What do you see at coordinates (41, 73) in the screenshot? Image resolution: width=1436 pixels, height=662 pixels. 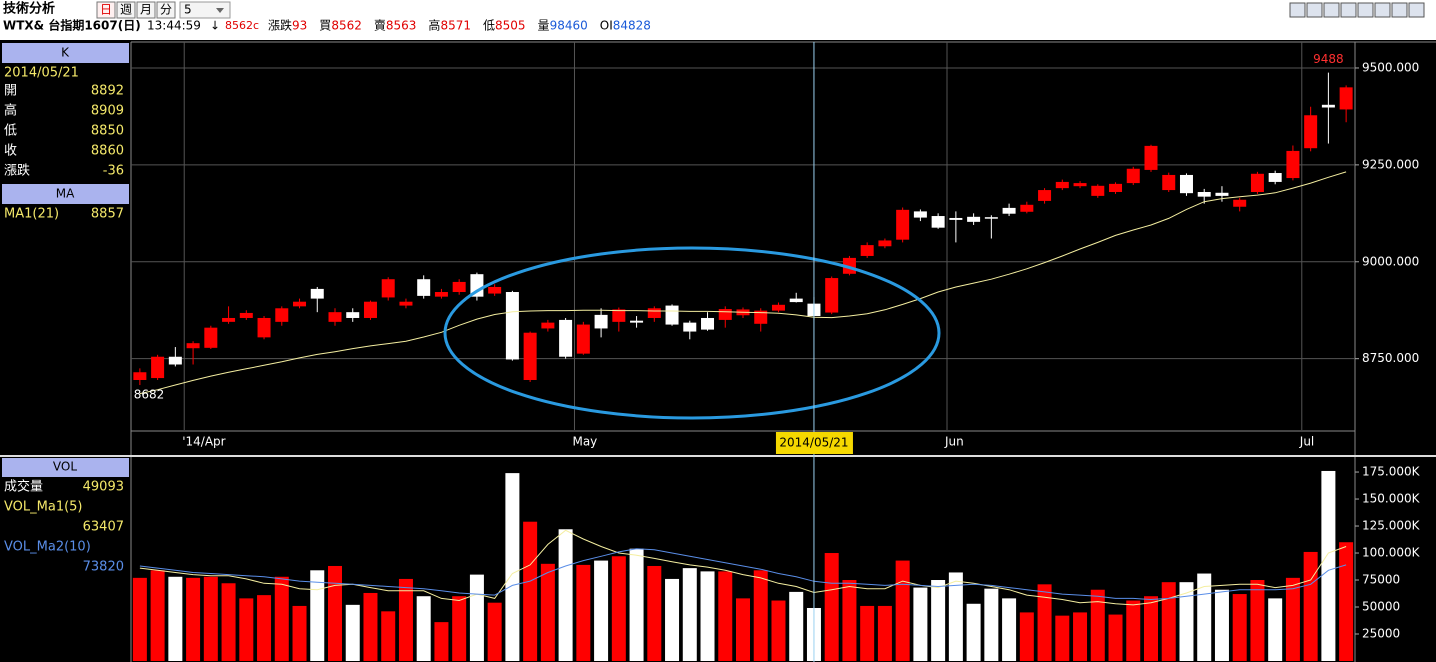 I see `info-date: 2014/05/21` at bounding box center [41, 73].